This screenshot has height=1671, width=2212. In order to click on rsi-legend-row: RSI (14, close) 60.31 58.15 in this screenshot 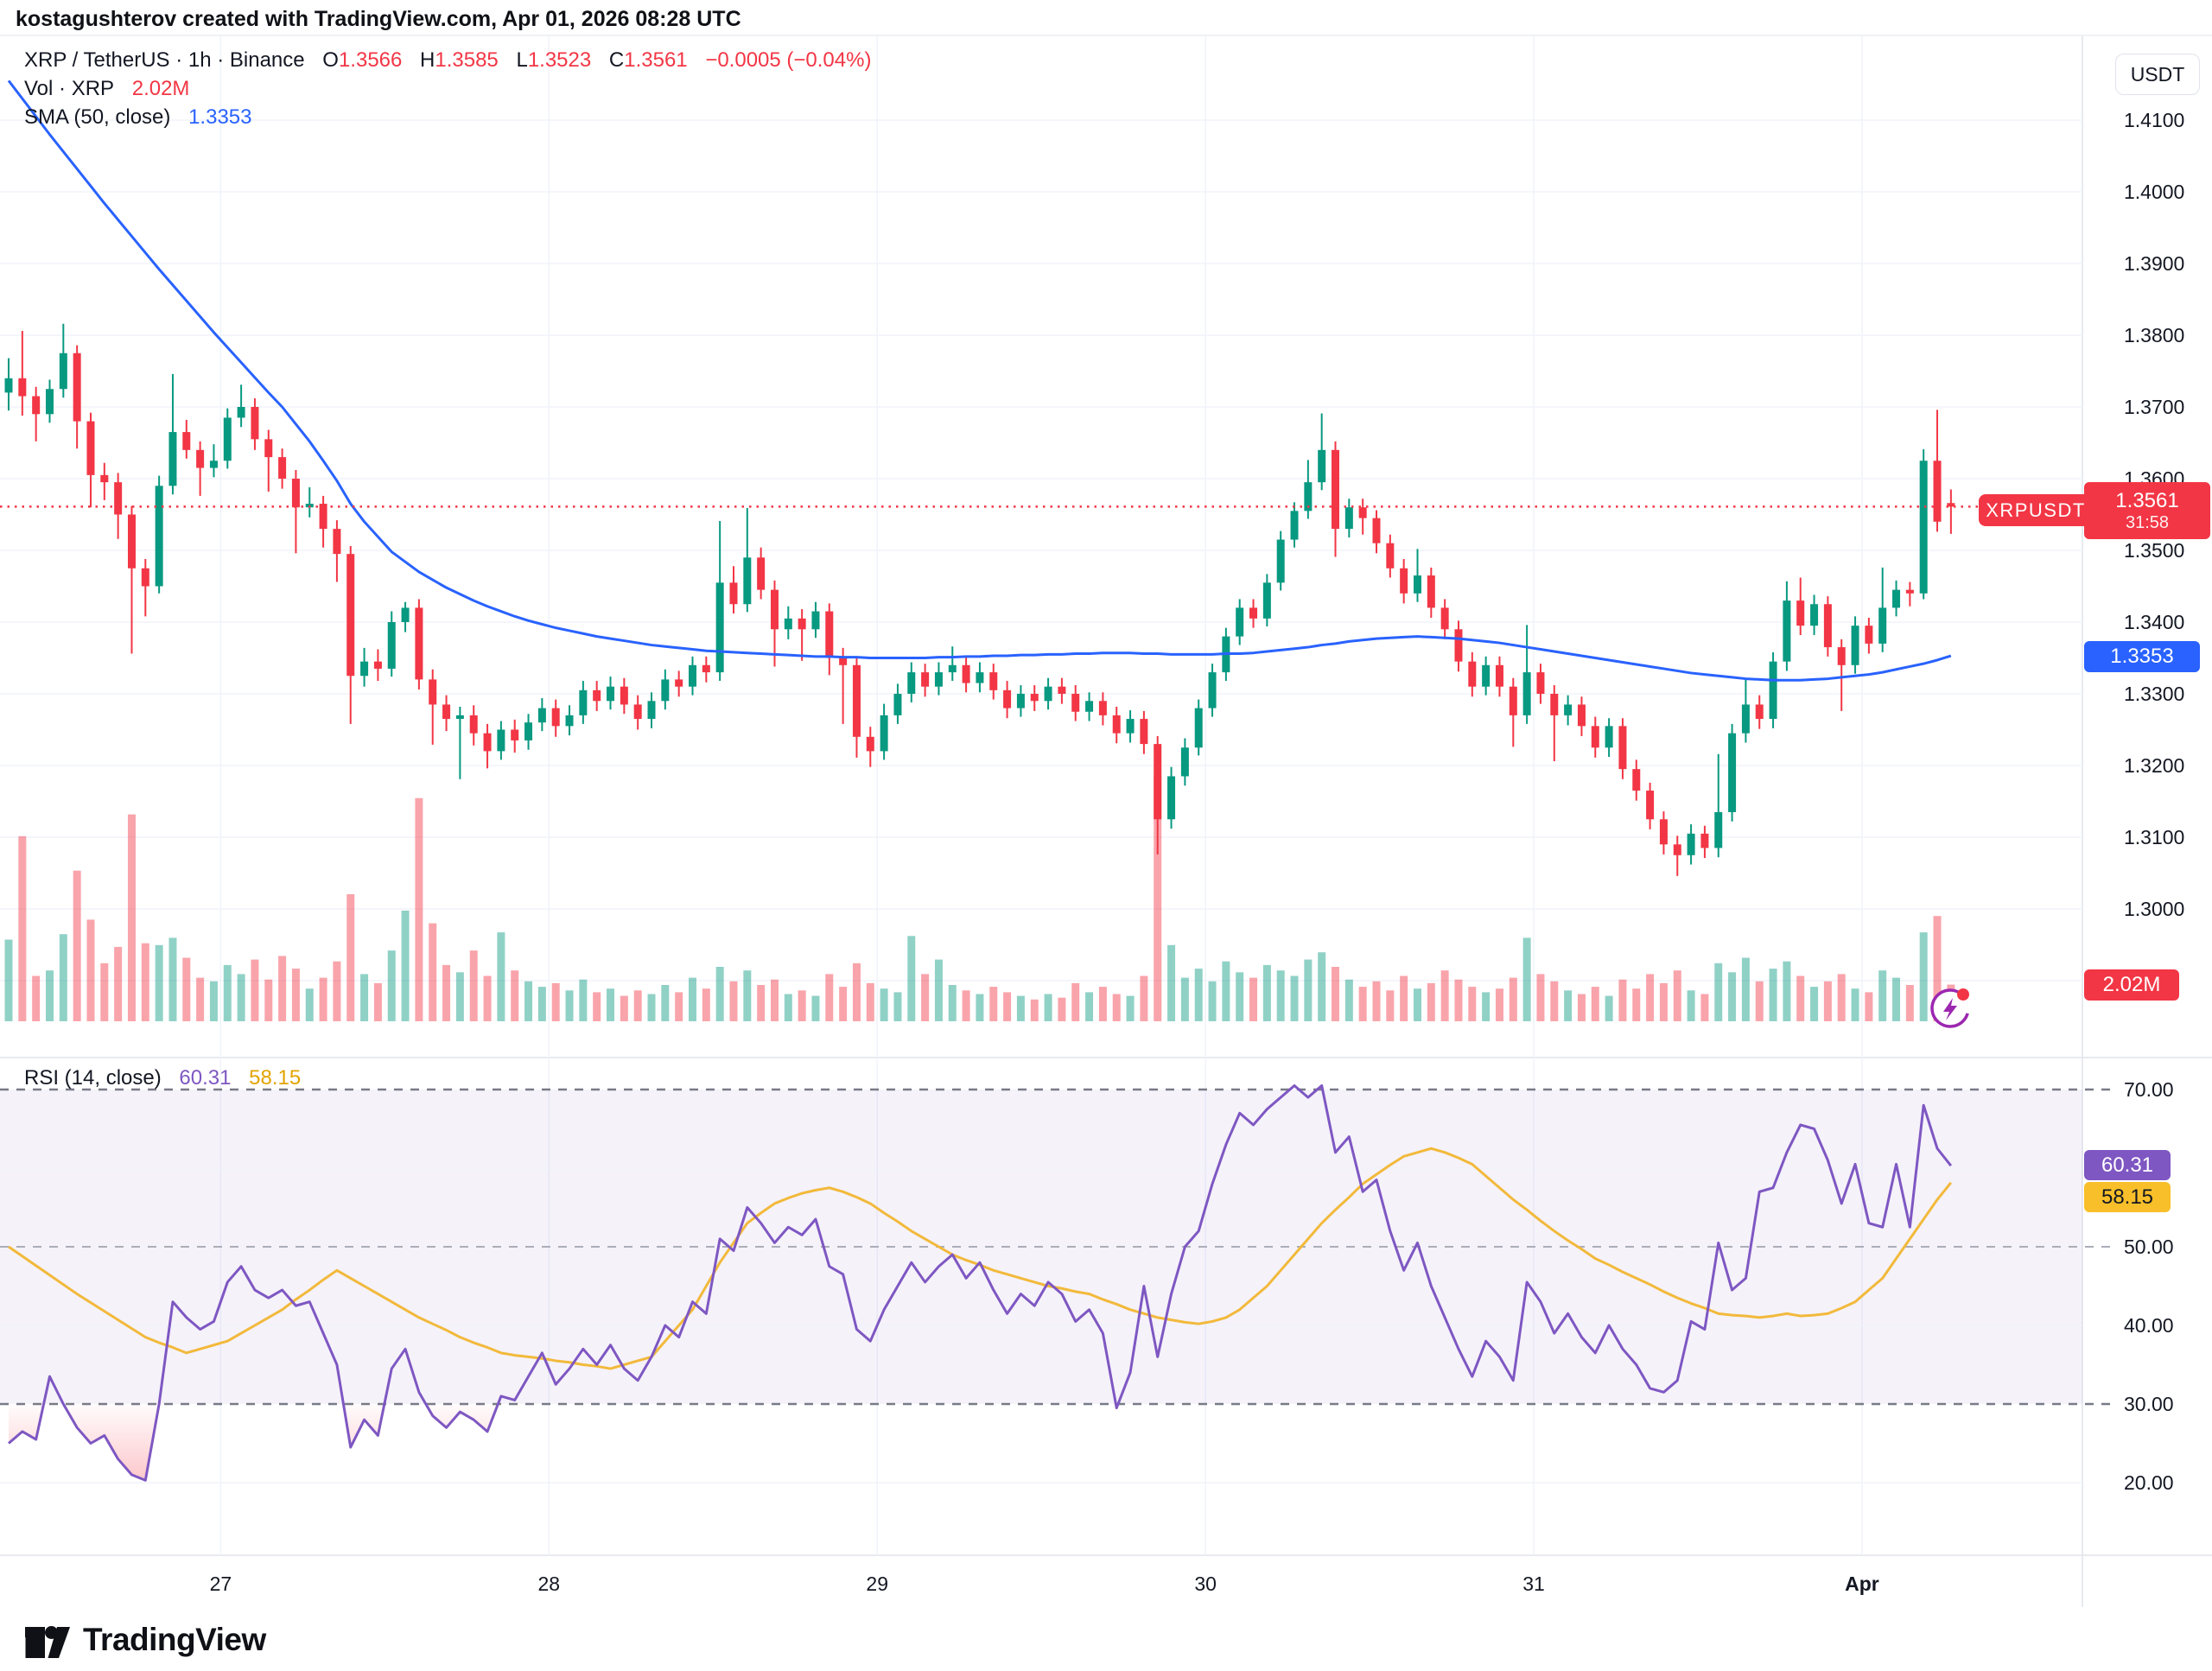, I will do `click(162, 1078)`.